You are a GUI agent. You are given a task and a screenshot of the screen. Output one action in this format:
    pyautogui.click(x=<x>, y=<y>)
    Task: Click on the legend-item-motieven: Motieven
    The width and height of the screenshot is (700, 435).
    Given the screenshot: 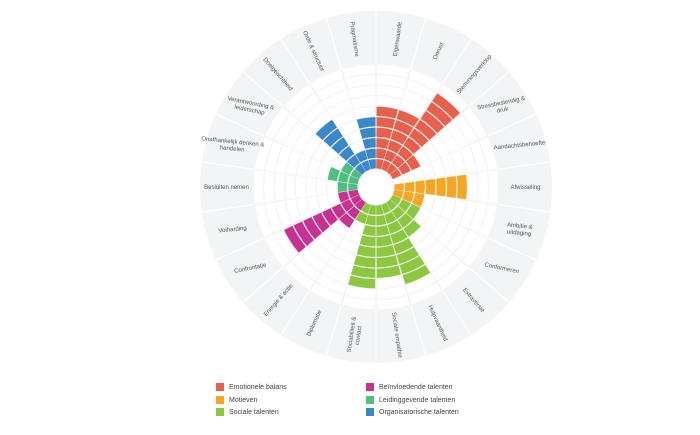 What is the action you would take?
    pyautogui.click(x=236, y=400)
    